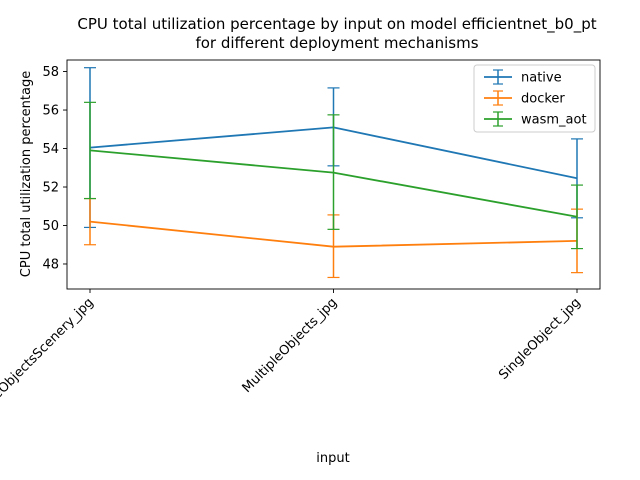 This screenshot has height=480, width=640. I want to click on chart-title-line2: for different deployment mechanisms, so click(336, 43).